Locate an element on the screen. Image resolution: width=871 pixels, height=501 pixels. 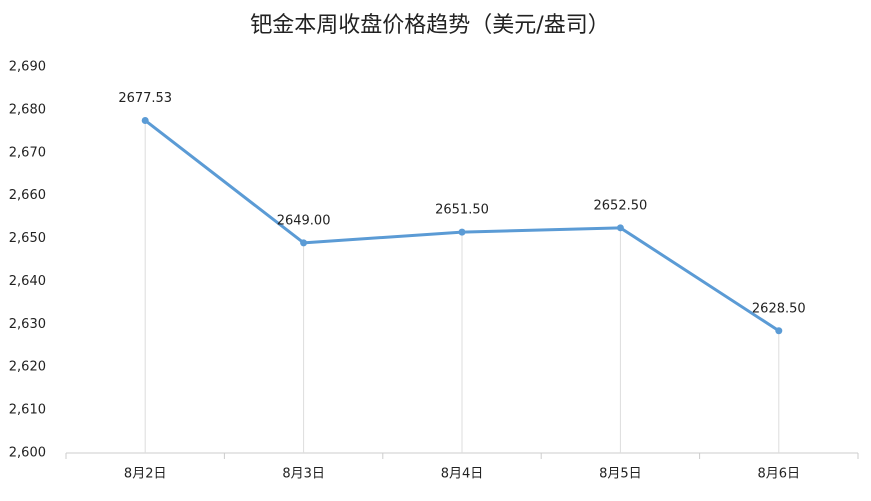
value-label: 2652.50 is located at coordinates (621, 205).